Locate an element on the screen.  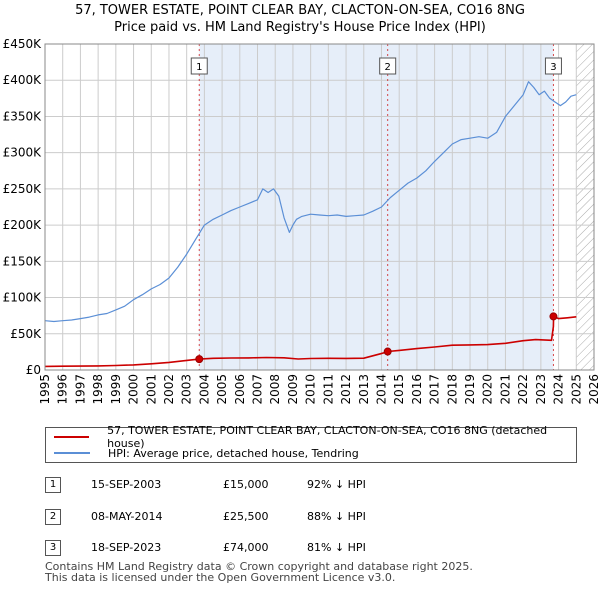
x-tick-label: 2002 is located at coordinates (169, 389).